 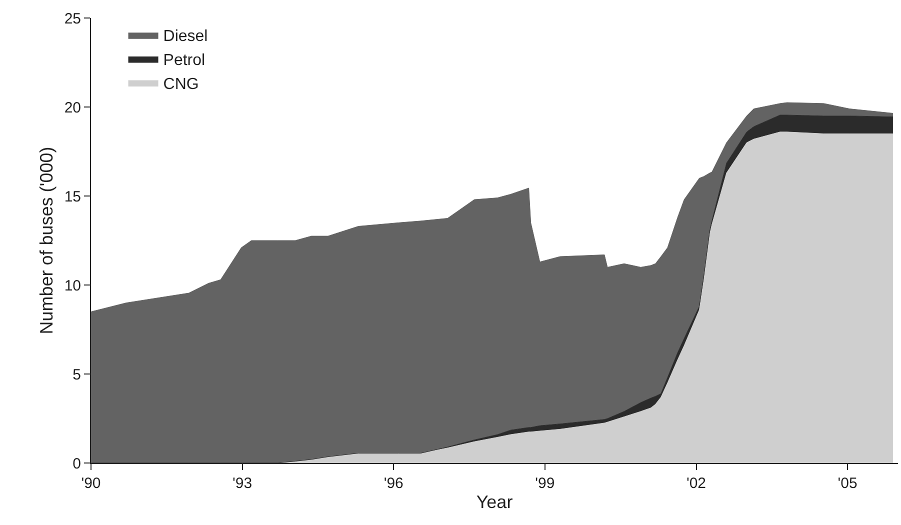 What do you see at coordinates (72, 19) in the screenshot?
I see `y-tick-label: 25` at bounding box center [72, 19].